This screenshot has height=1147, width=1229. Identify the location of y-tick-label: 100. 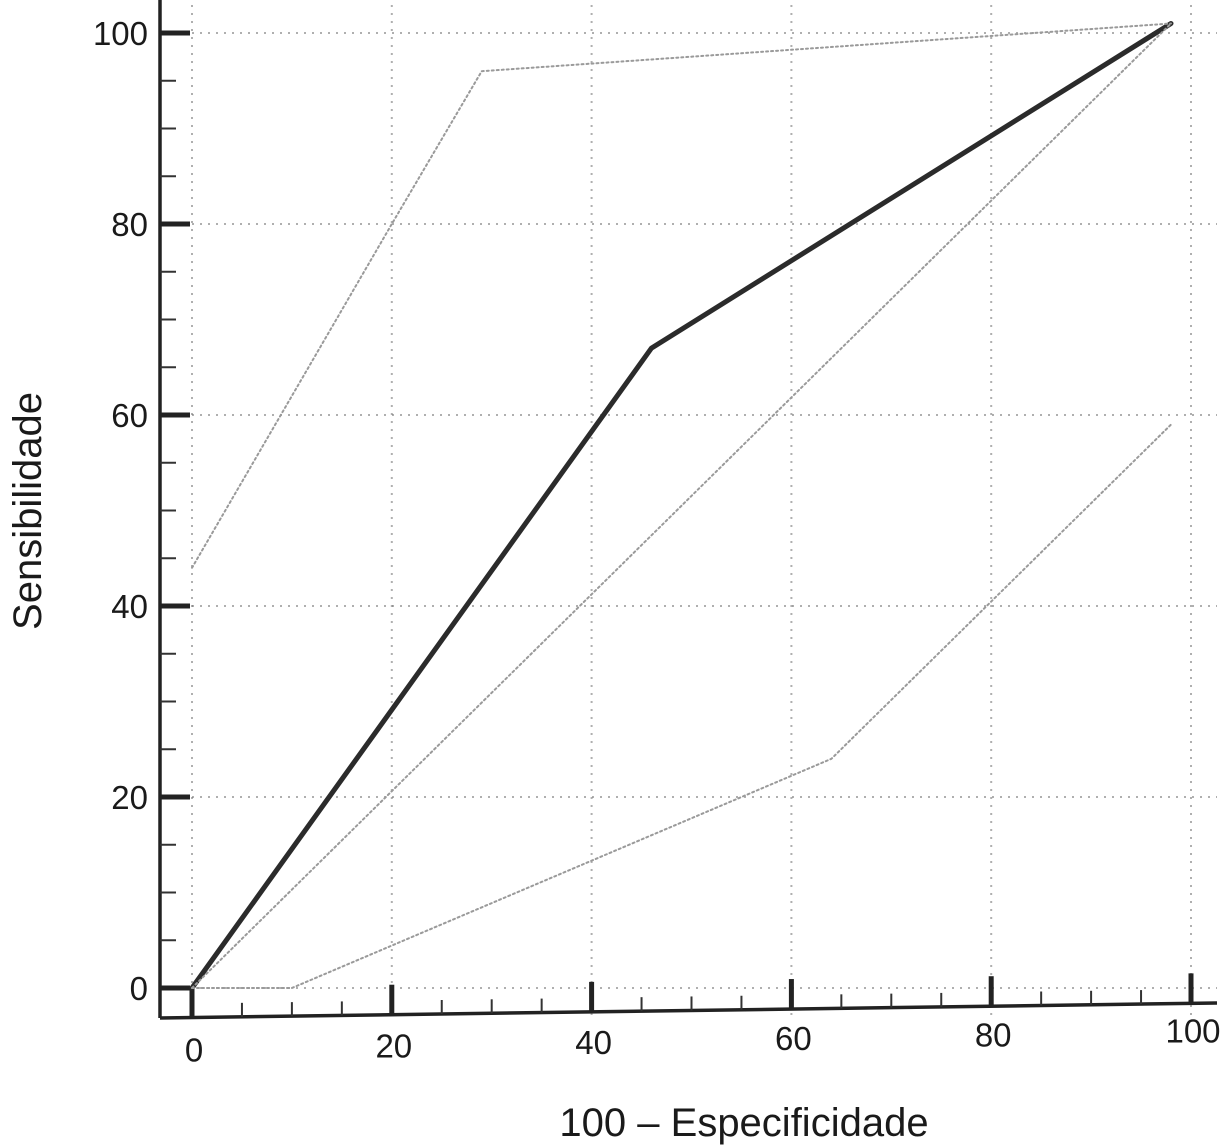
(120, 33).